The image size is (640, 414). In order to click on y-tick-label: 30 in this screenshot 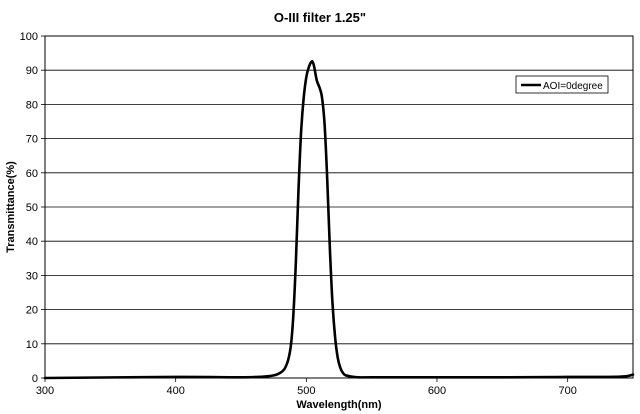, I will do `click(32, 276)`.